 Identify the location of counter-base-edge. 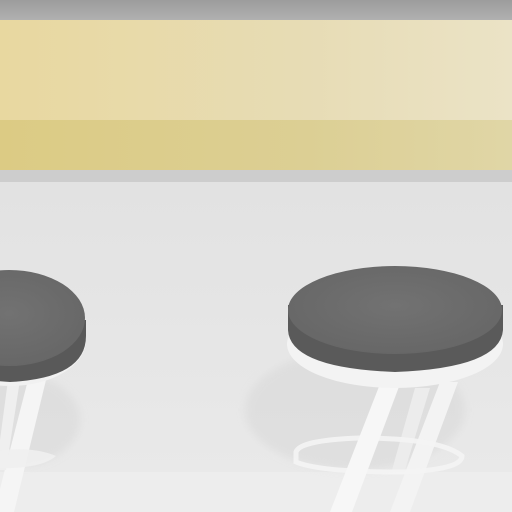
(256, 176).